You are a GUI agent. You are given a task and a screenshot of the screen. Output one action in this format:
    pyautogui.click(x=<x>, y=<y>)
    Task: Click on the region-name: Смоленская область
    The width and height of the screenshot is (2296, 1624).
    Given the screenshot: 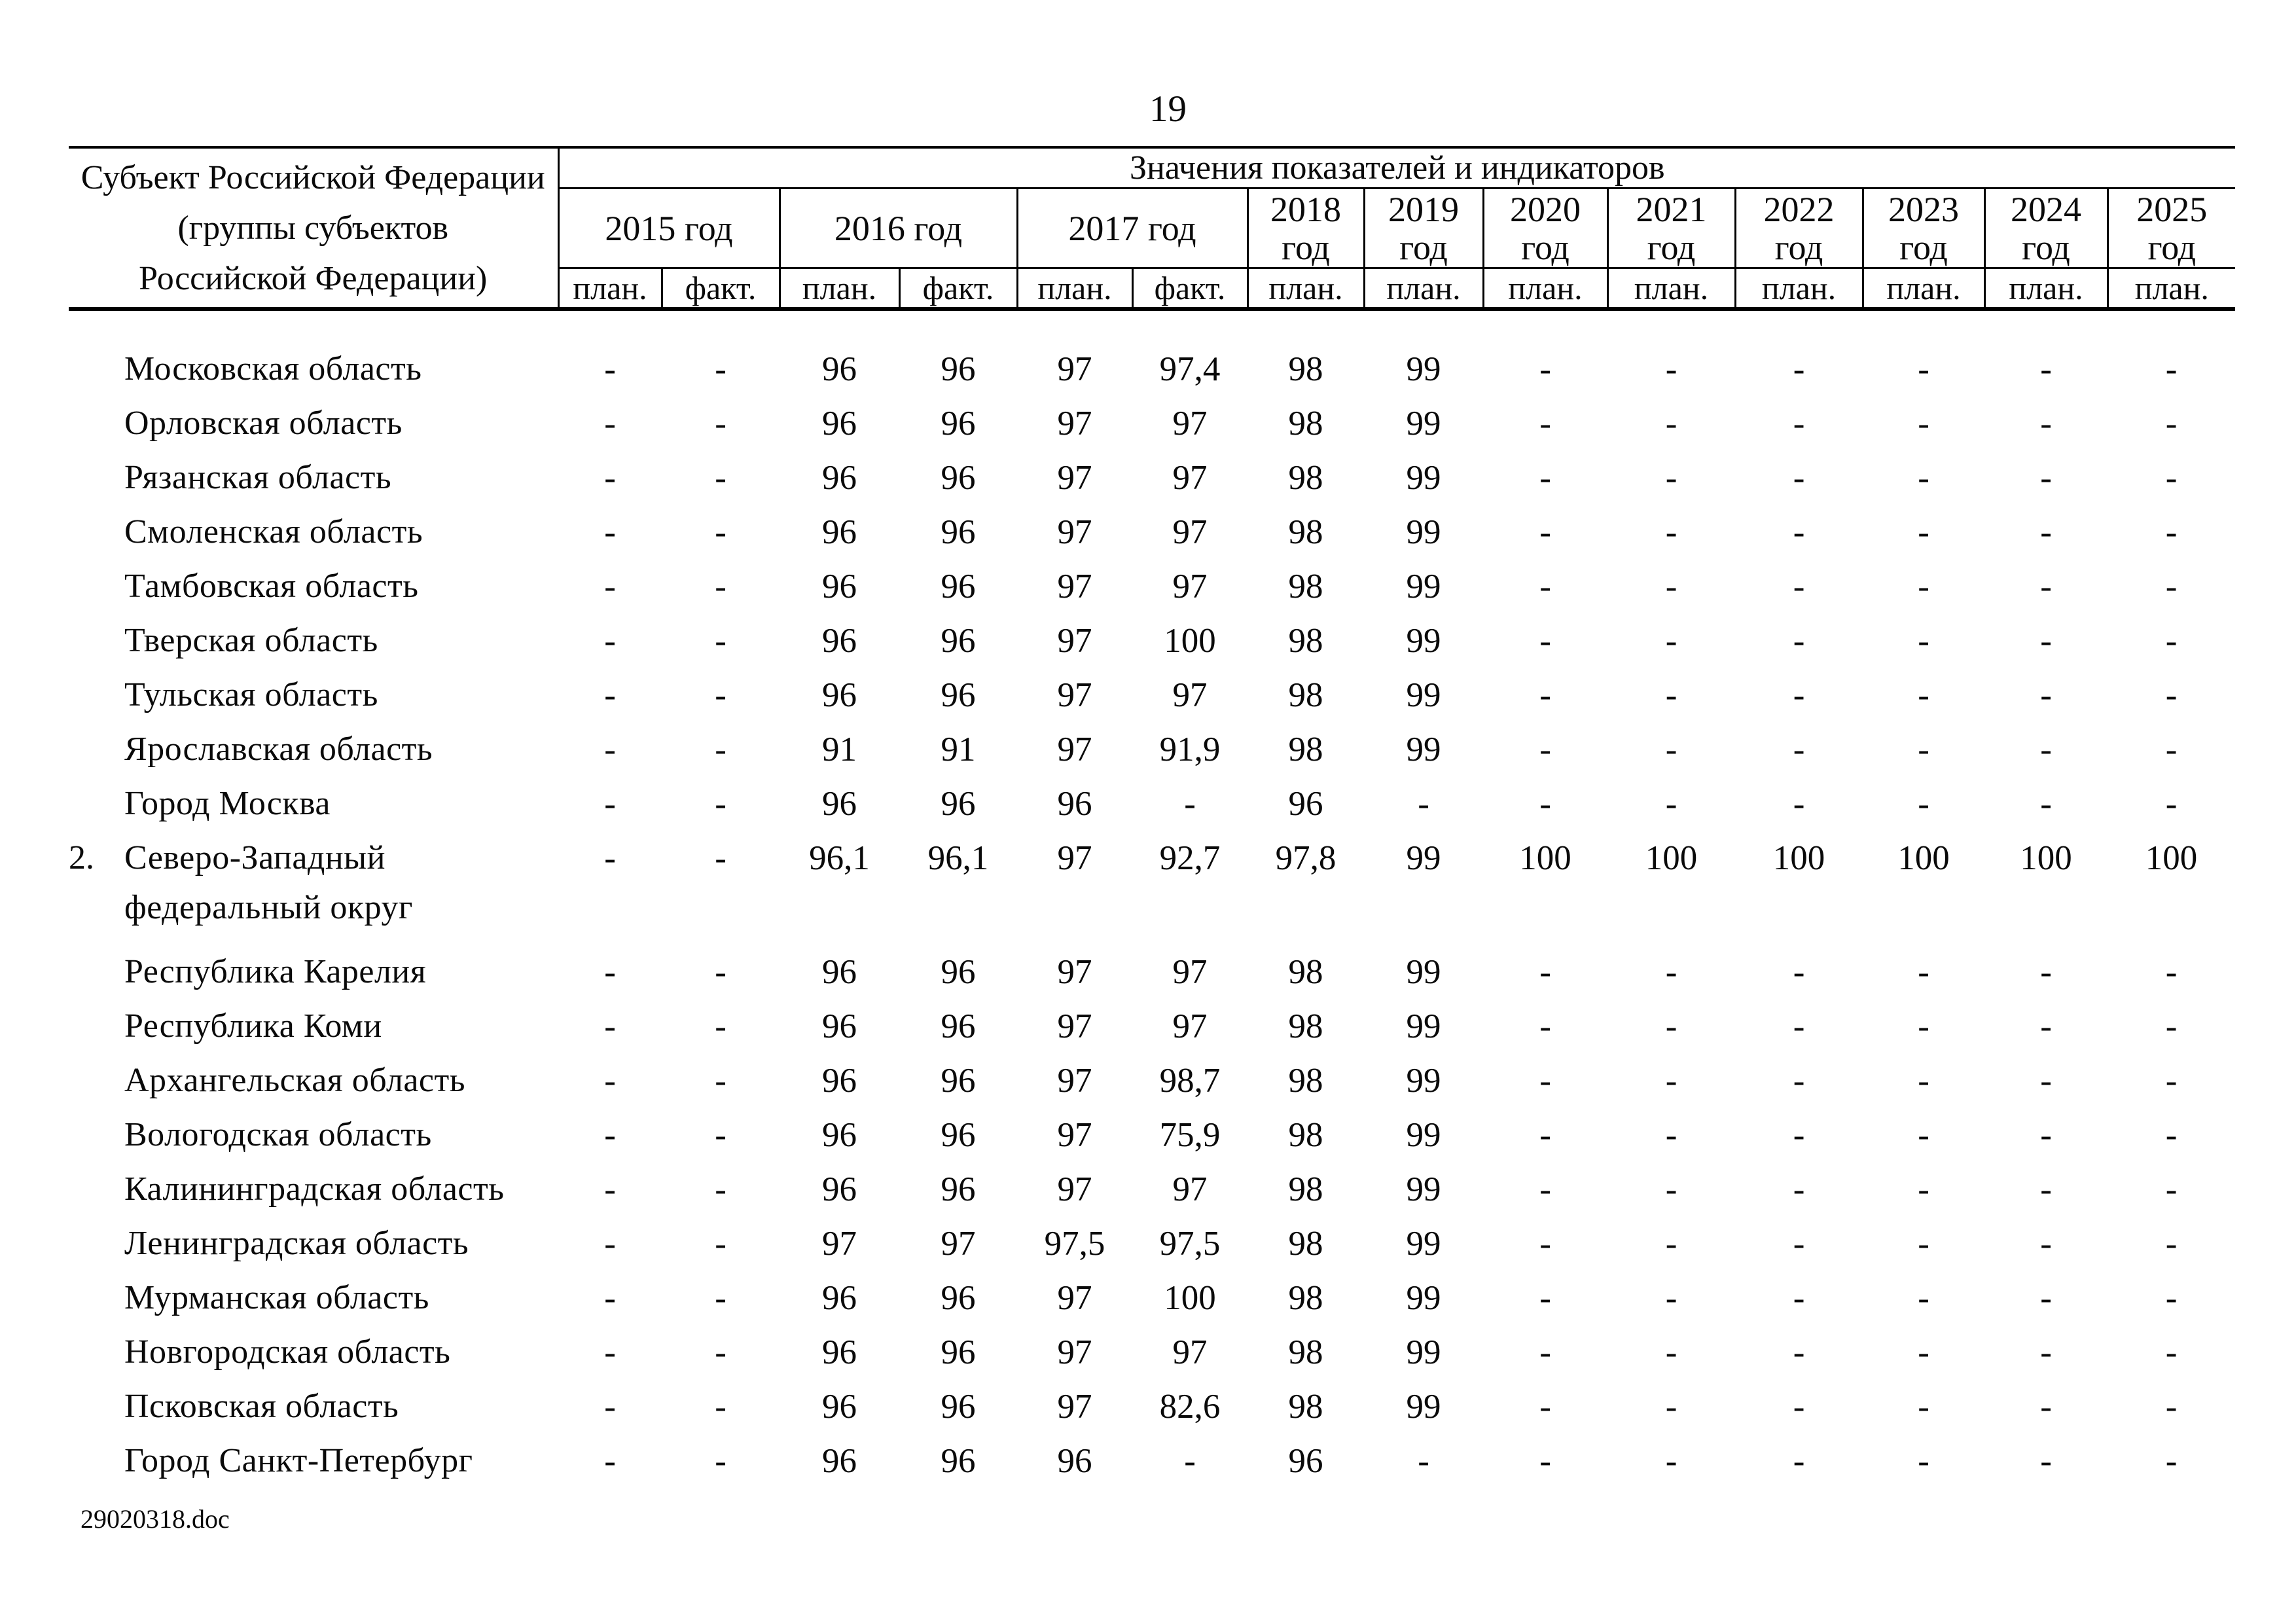 What is the action you would take?
    pyautogui.click(x=273, y=531)
    